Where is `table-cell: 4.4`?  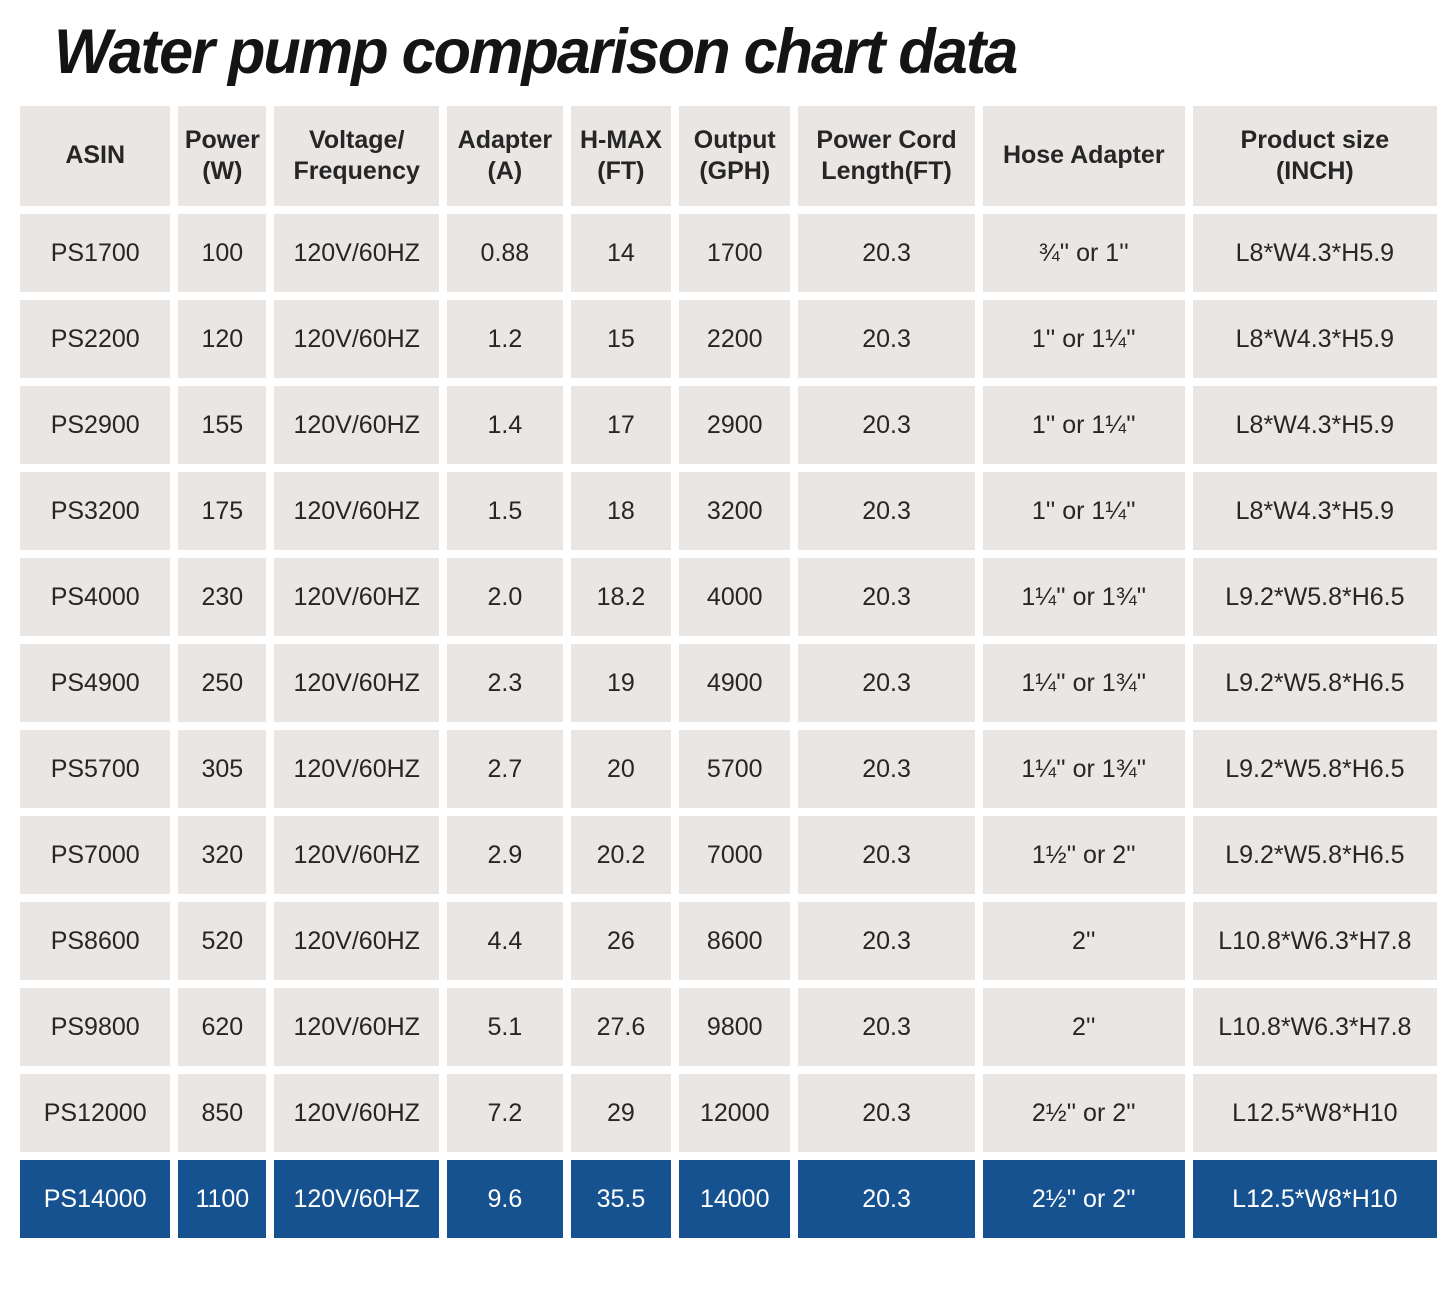 table-cell: 4.4 is located at coordinates (505, 941).